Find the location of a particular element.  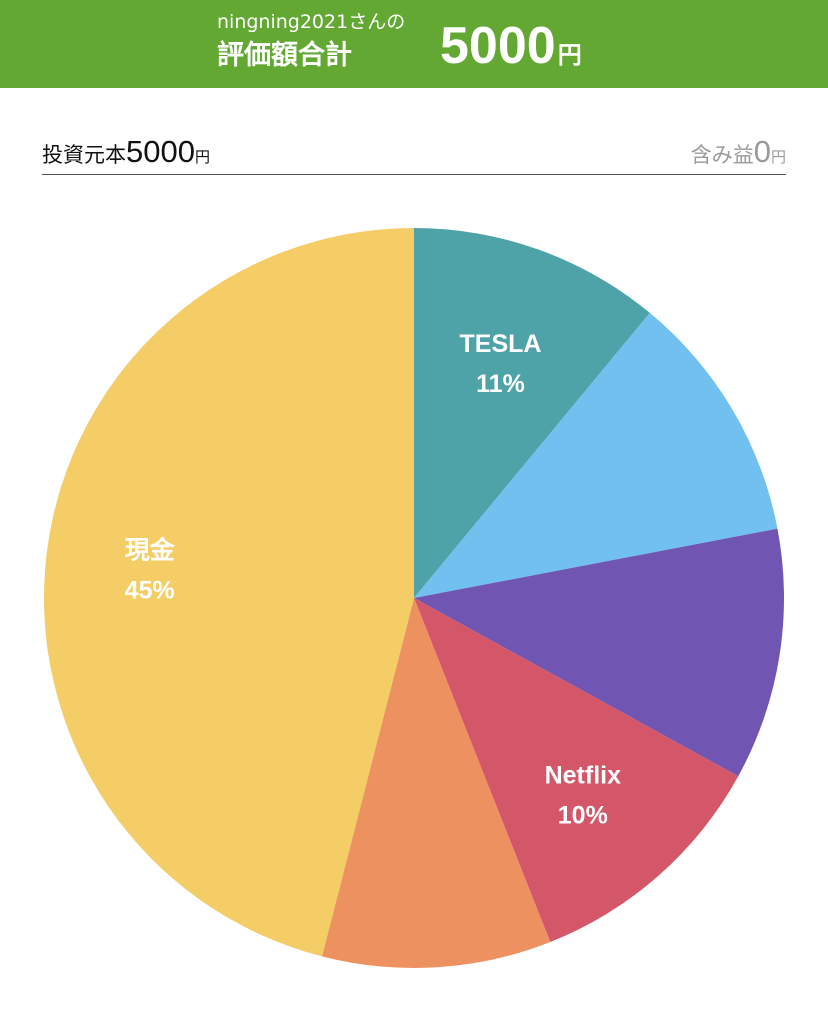

pie-slice-netflix is located at coordinates (576, 770).